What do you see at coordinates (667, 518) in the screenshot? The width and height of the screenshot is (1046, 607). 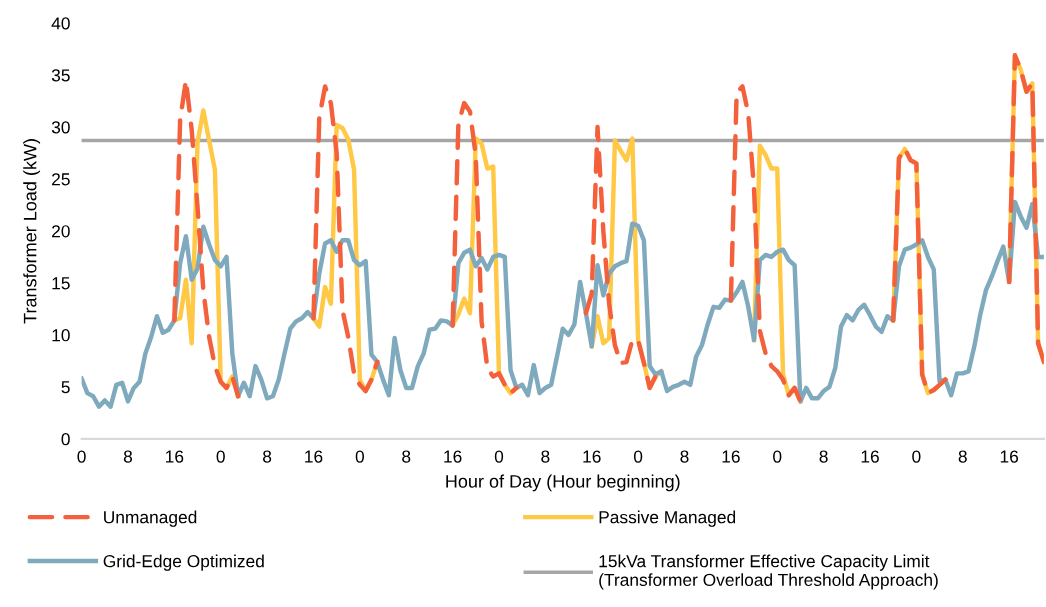 I see `legend-label: Passive Managed` at bounding box center [667, 518].